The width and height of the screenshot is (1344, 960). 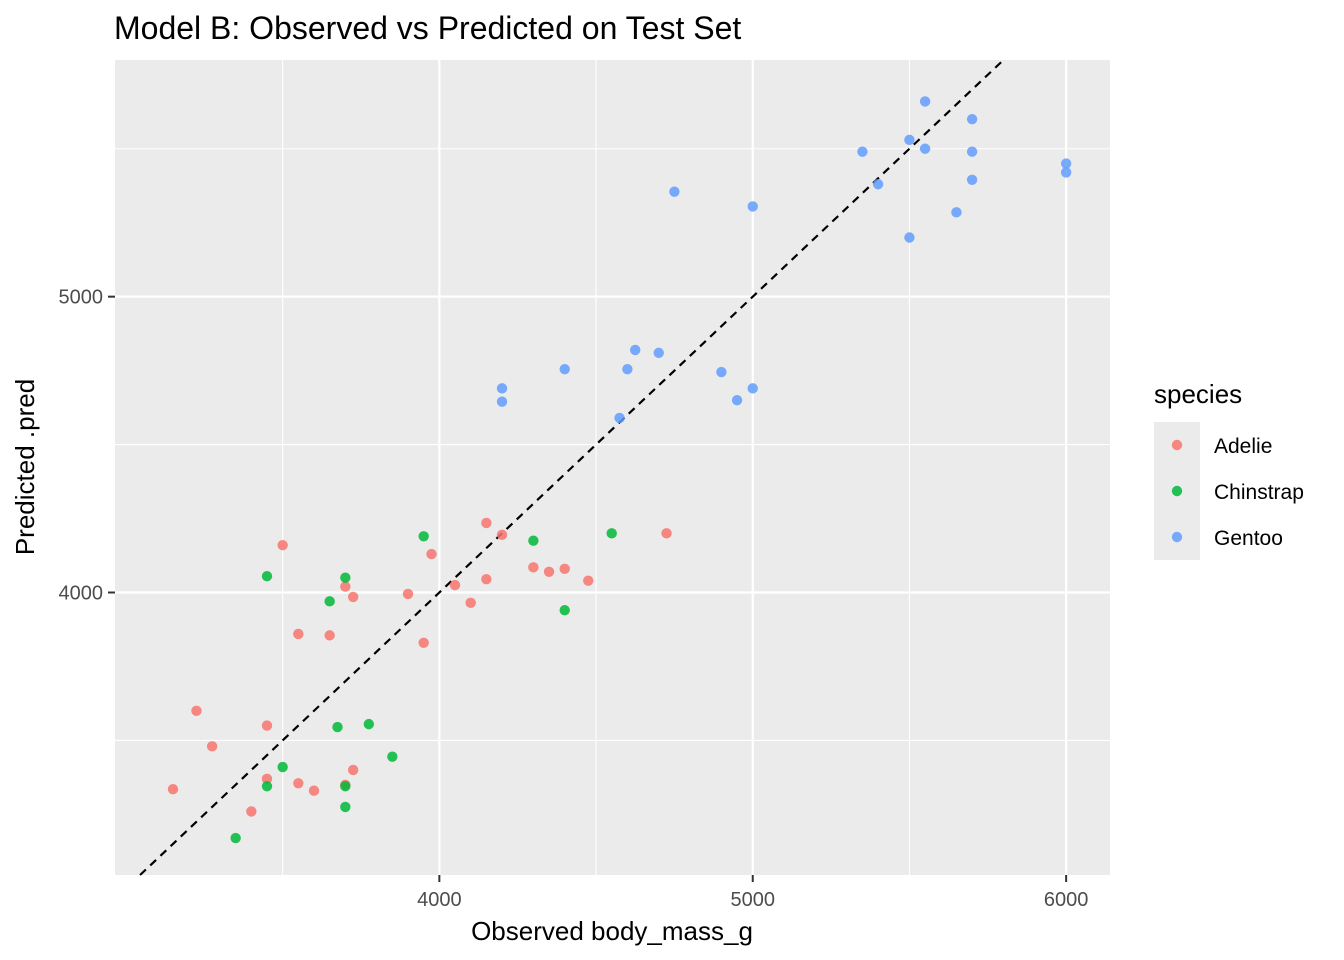 What do you see at coordinates (1198, 394) in the screenshot?
I see `legend-title: species` at bounding box center [1198, 394].